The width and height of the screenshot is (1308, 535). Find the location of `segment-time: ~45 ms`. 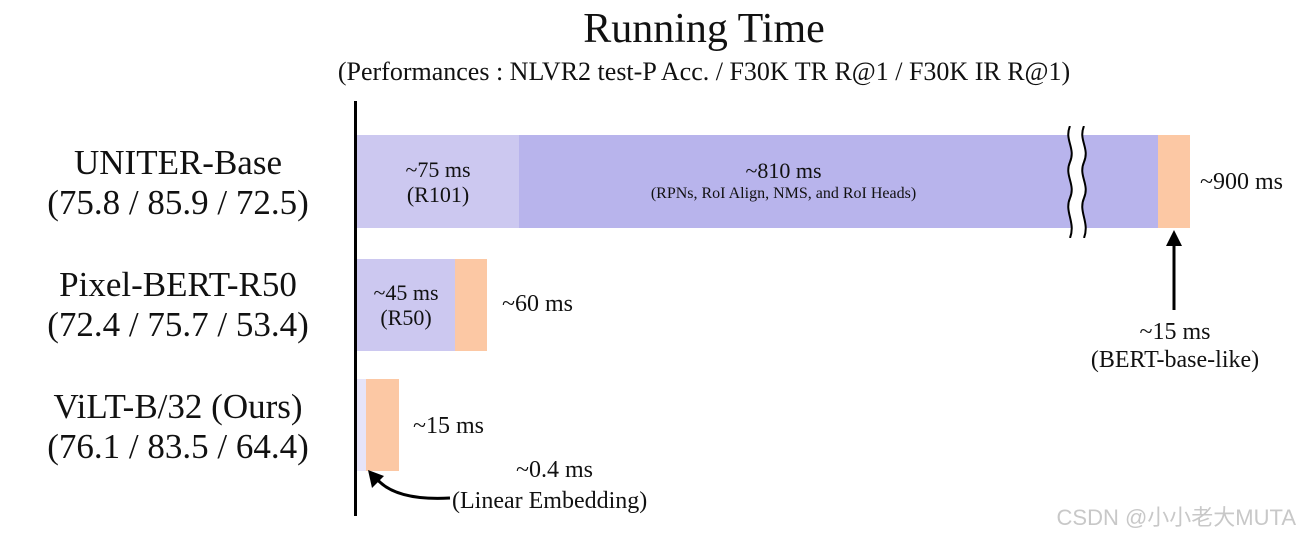

segment-time: ~45 ms is located at coordinates (406, 292).